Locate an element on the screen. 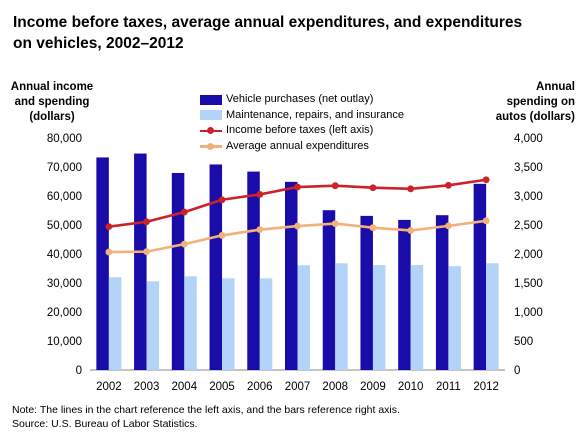  legend-item-expenditures: Average annual expenditures is located at coordinates (302, 147).